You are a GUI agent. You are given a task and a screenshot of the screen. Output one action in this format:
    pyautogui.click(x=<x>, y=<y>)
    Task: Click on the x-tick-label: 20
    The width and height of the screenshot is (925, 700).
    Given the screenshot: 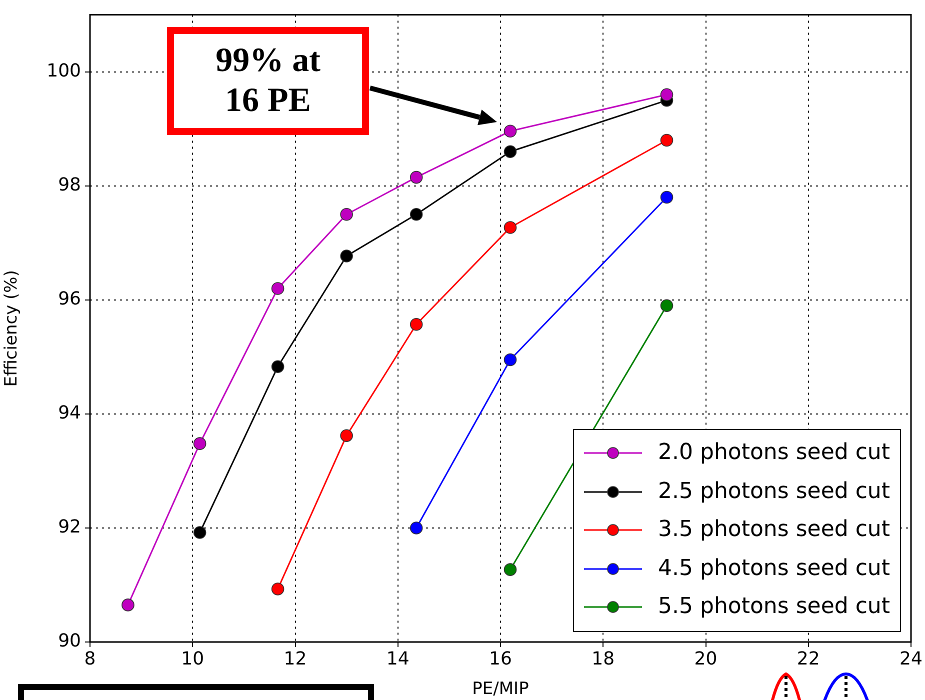 What is the action you would take?
    pyautogui.click(x=706, y=659)
    